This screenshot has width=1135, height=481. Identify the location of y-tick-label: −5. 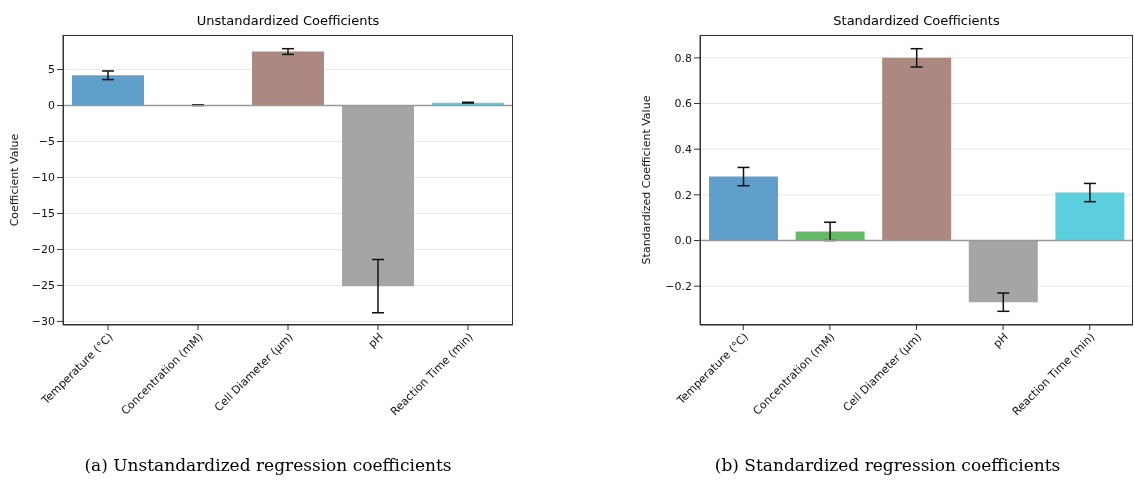
(46, 142).